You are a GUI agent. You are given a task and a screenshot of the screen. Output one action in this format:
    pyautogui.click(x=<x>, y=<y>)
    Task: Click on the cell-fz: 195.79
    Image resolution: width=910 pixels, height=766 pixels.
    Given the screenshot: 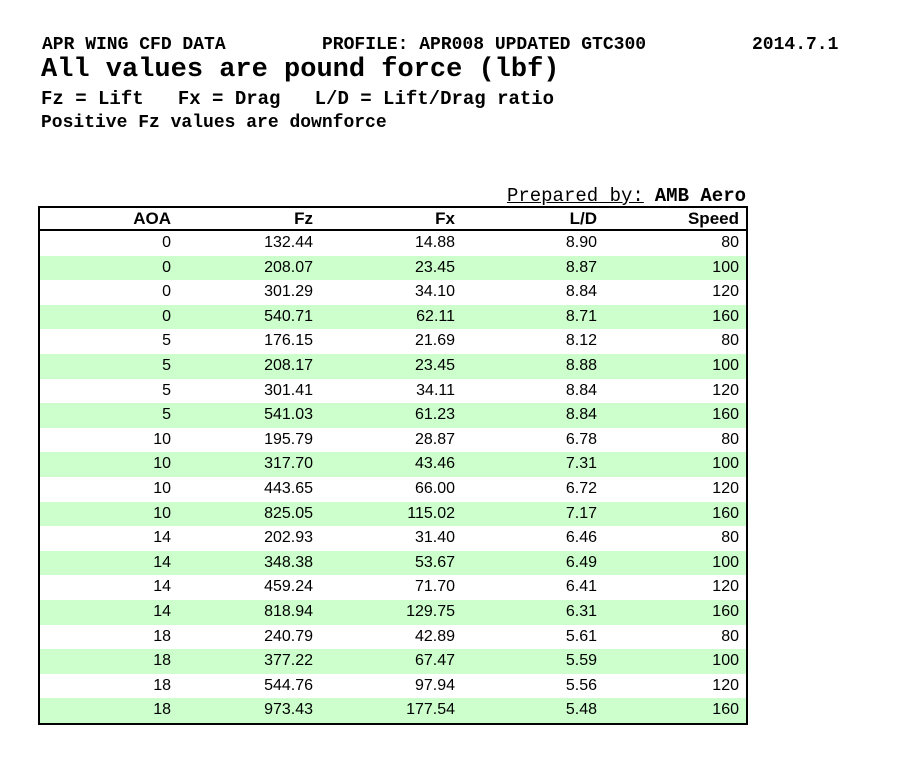 What is the action you would take?
    pyautogui.click(x=288, y=439)
    